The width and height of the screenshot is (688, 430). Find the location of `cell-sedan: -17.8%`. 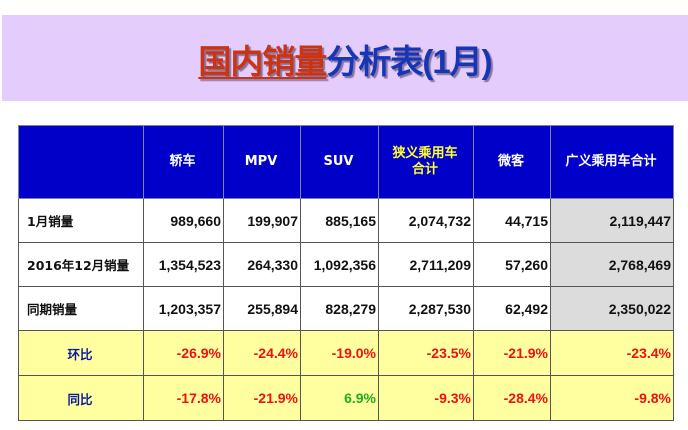

cell-sedan: -17.8% is located at coordinates (183, 398).